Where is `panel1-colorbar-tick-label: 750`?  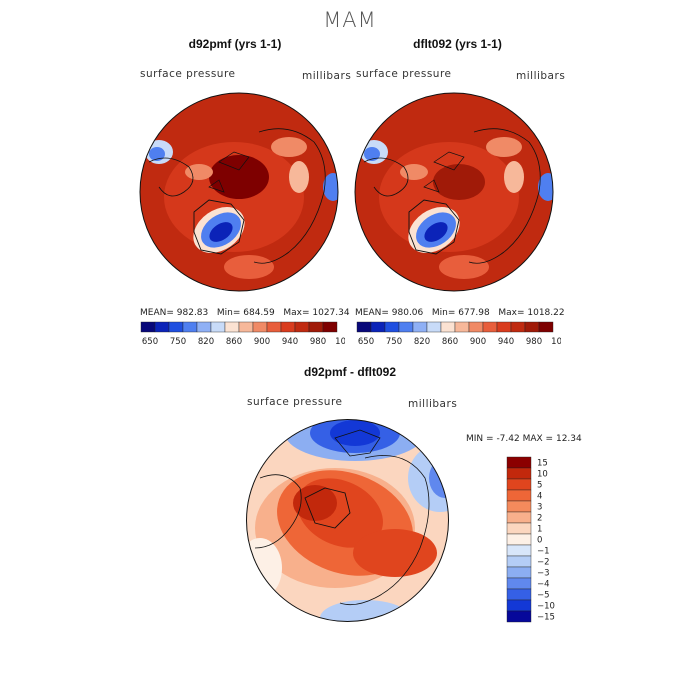 panel1-colorbar-tick-label: 750 is located at coordinates (178, 342).